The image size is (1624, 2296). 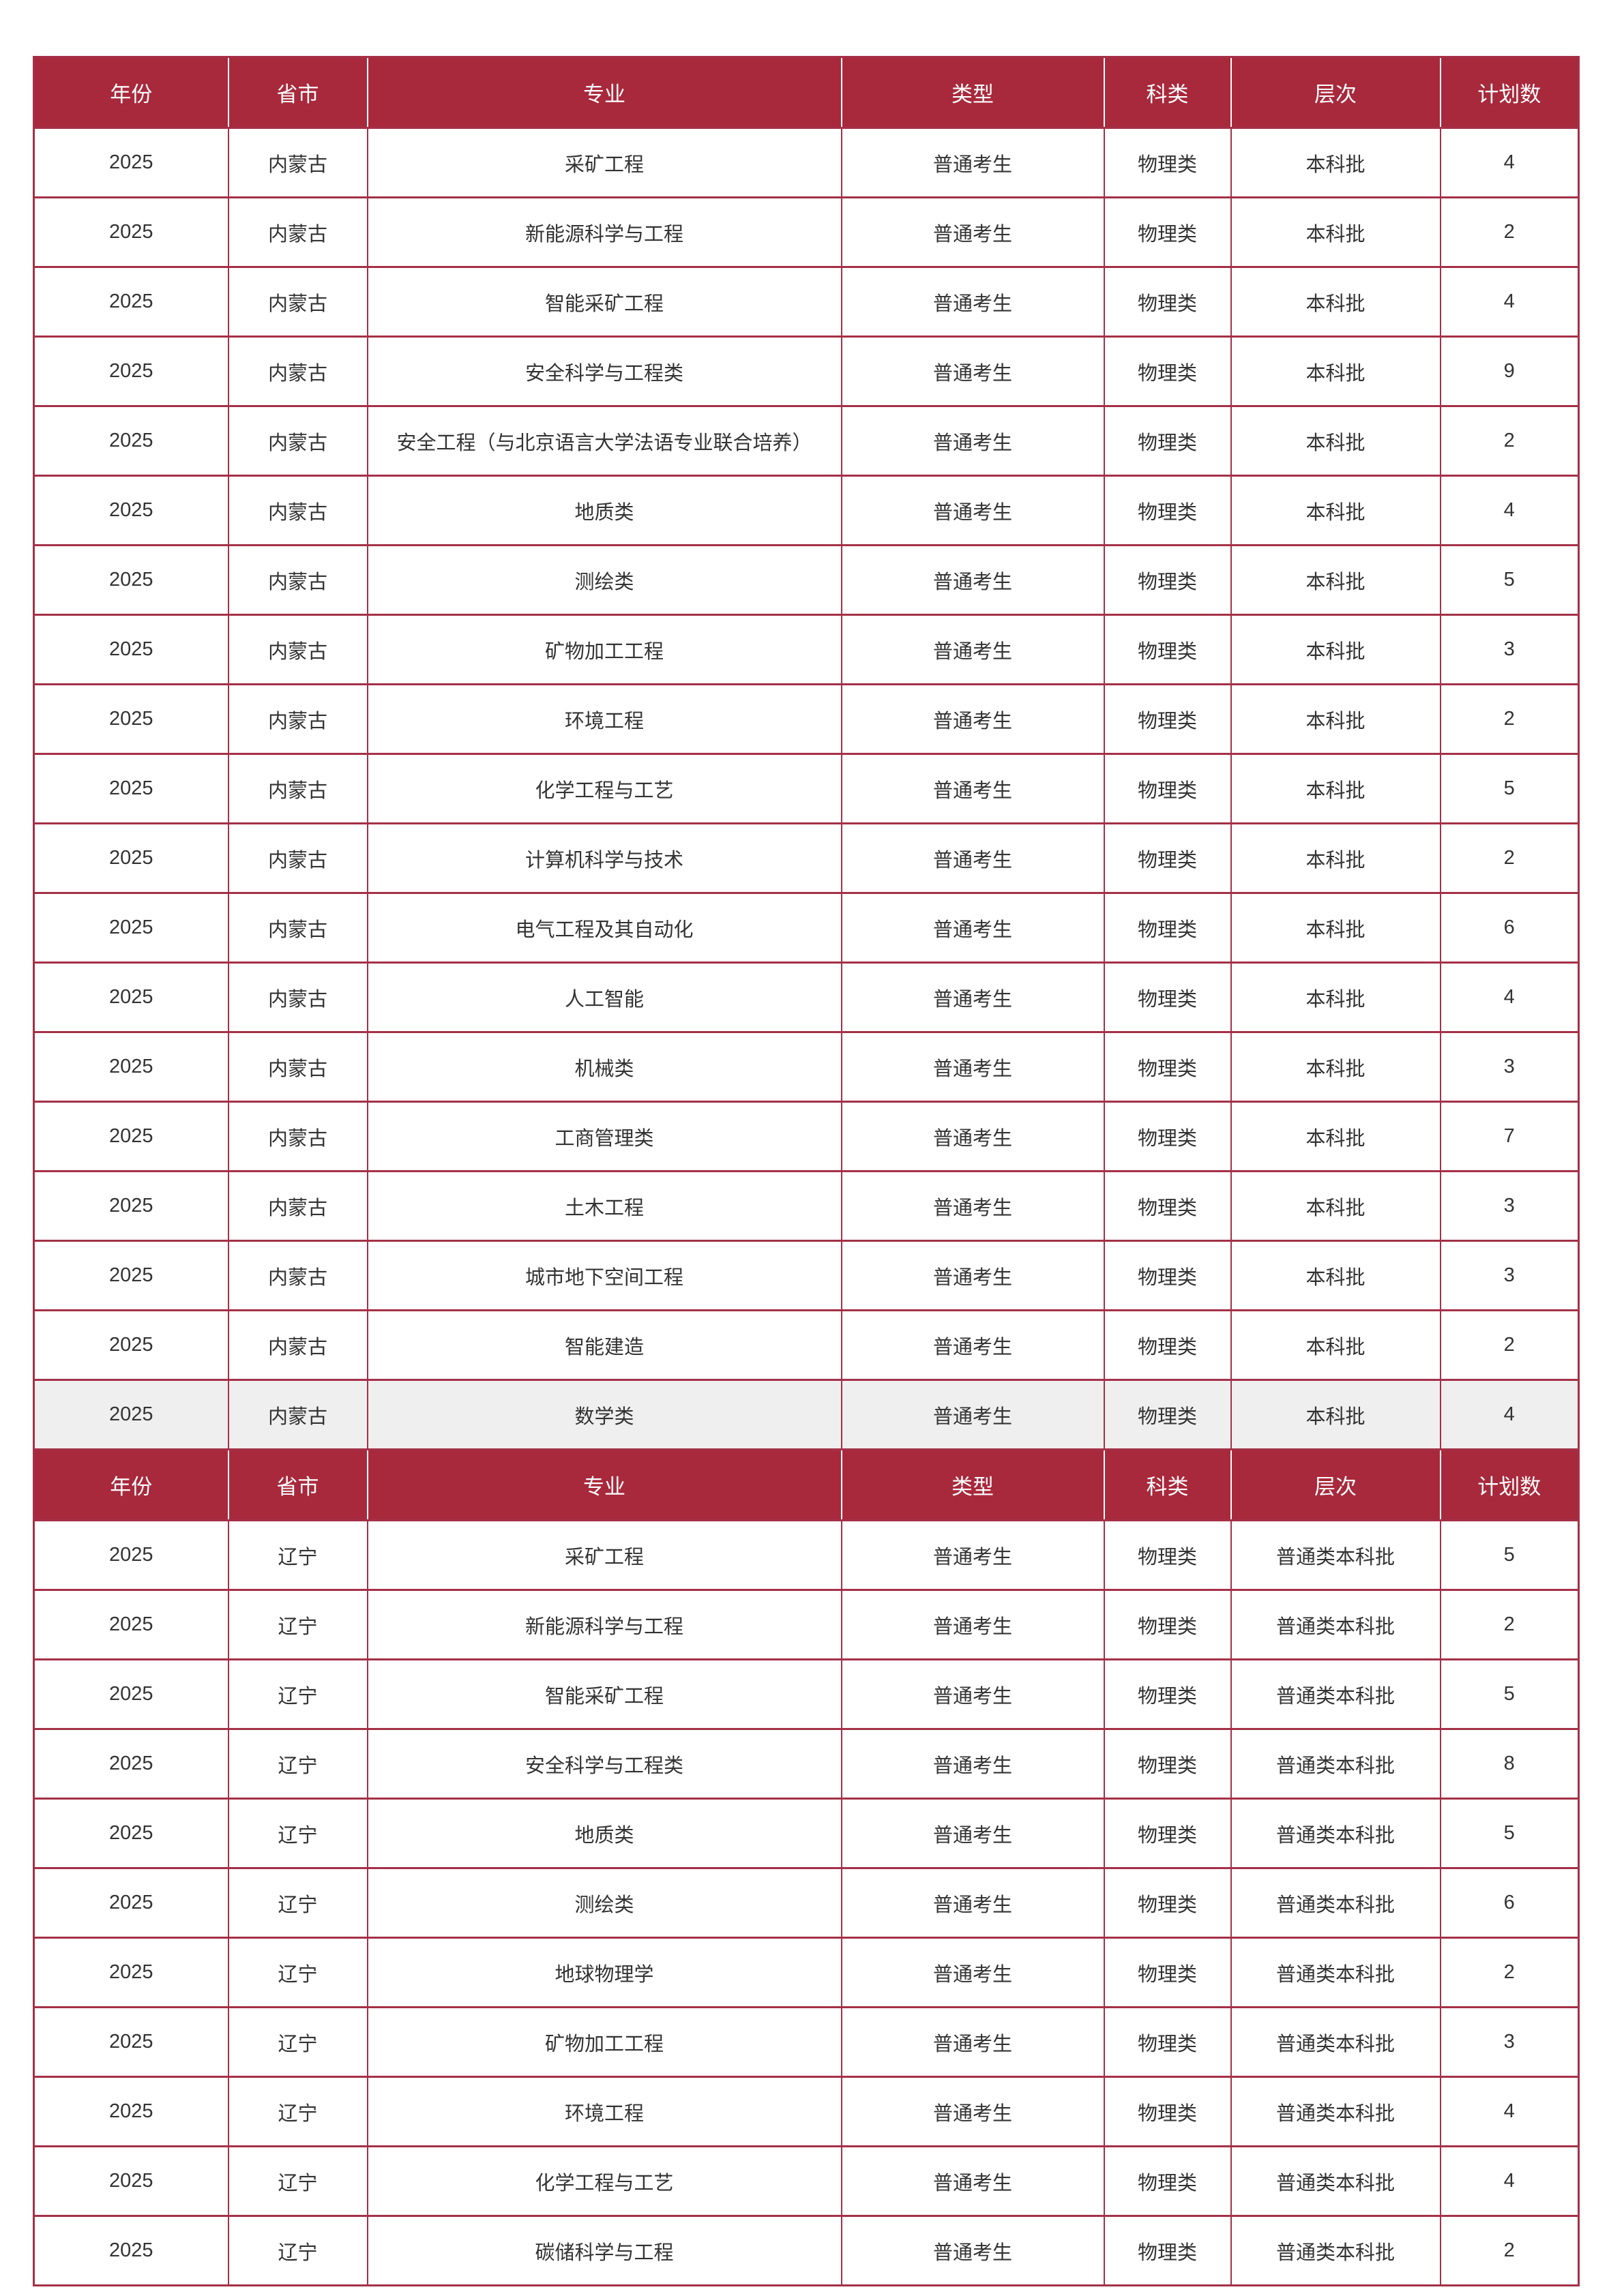 I want to click on table-row: 2025 内蒙古 土木工程 普通考生 物理类 本科批 3, so click(x=806, y=1206).